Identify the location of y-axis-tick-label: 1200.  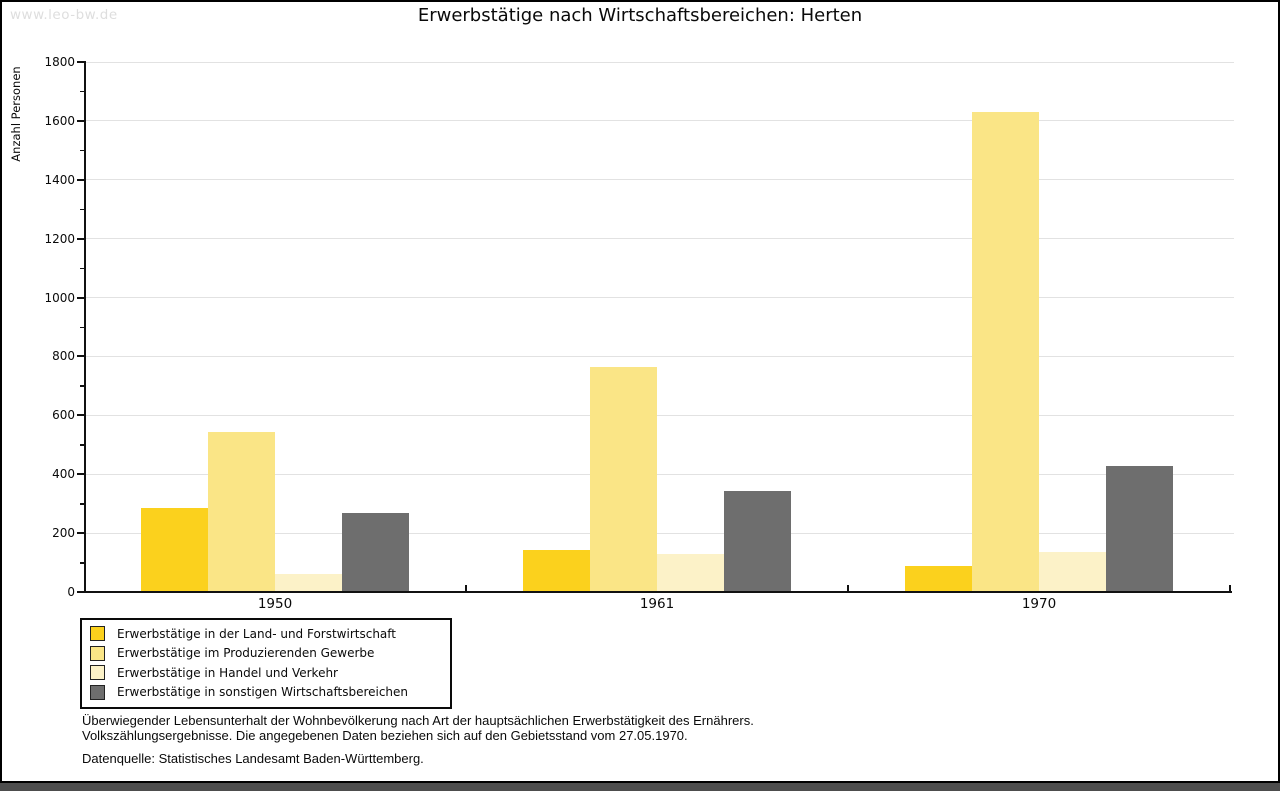
(59, 238).